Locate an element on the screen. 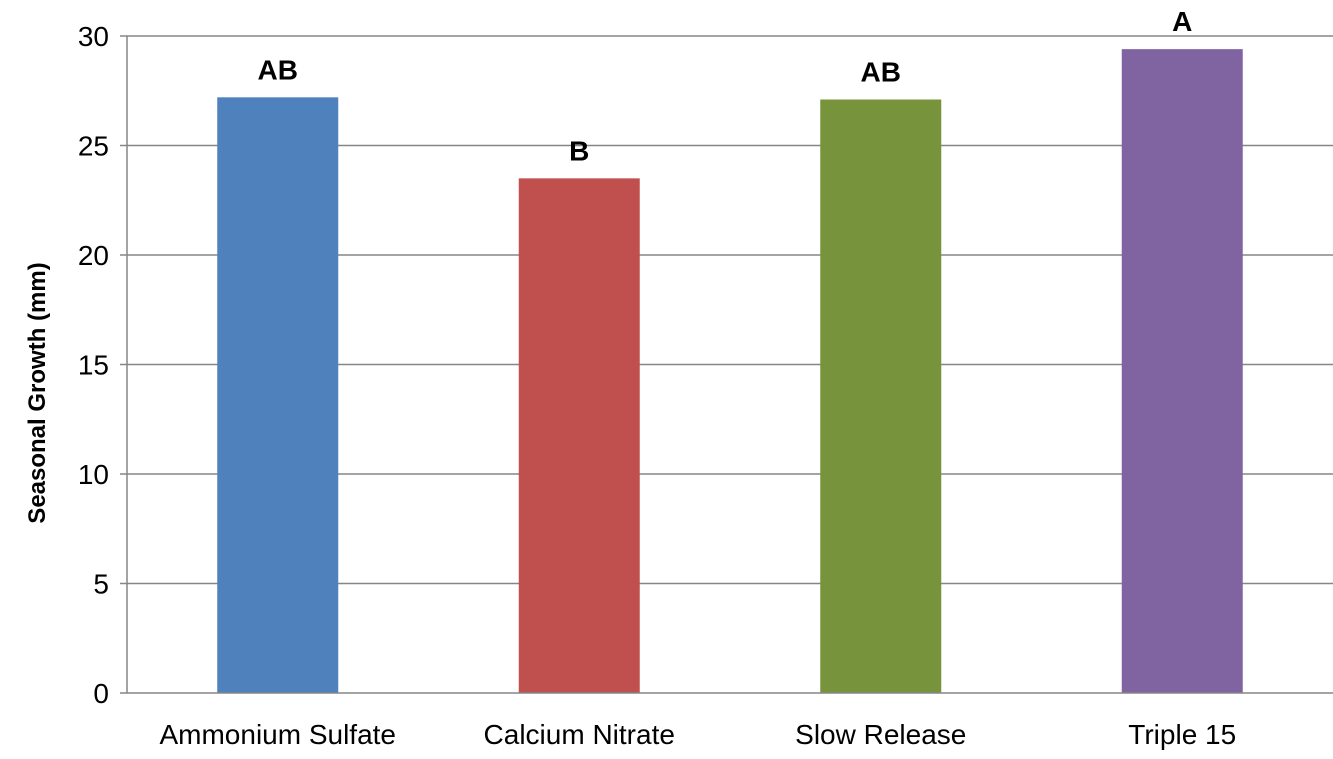  y-axis-label: Seasonal Growth (mm) is located at coordinates (37, 392).